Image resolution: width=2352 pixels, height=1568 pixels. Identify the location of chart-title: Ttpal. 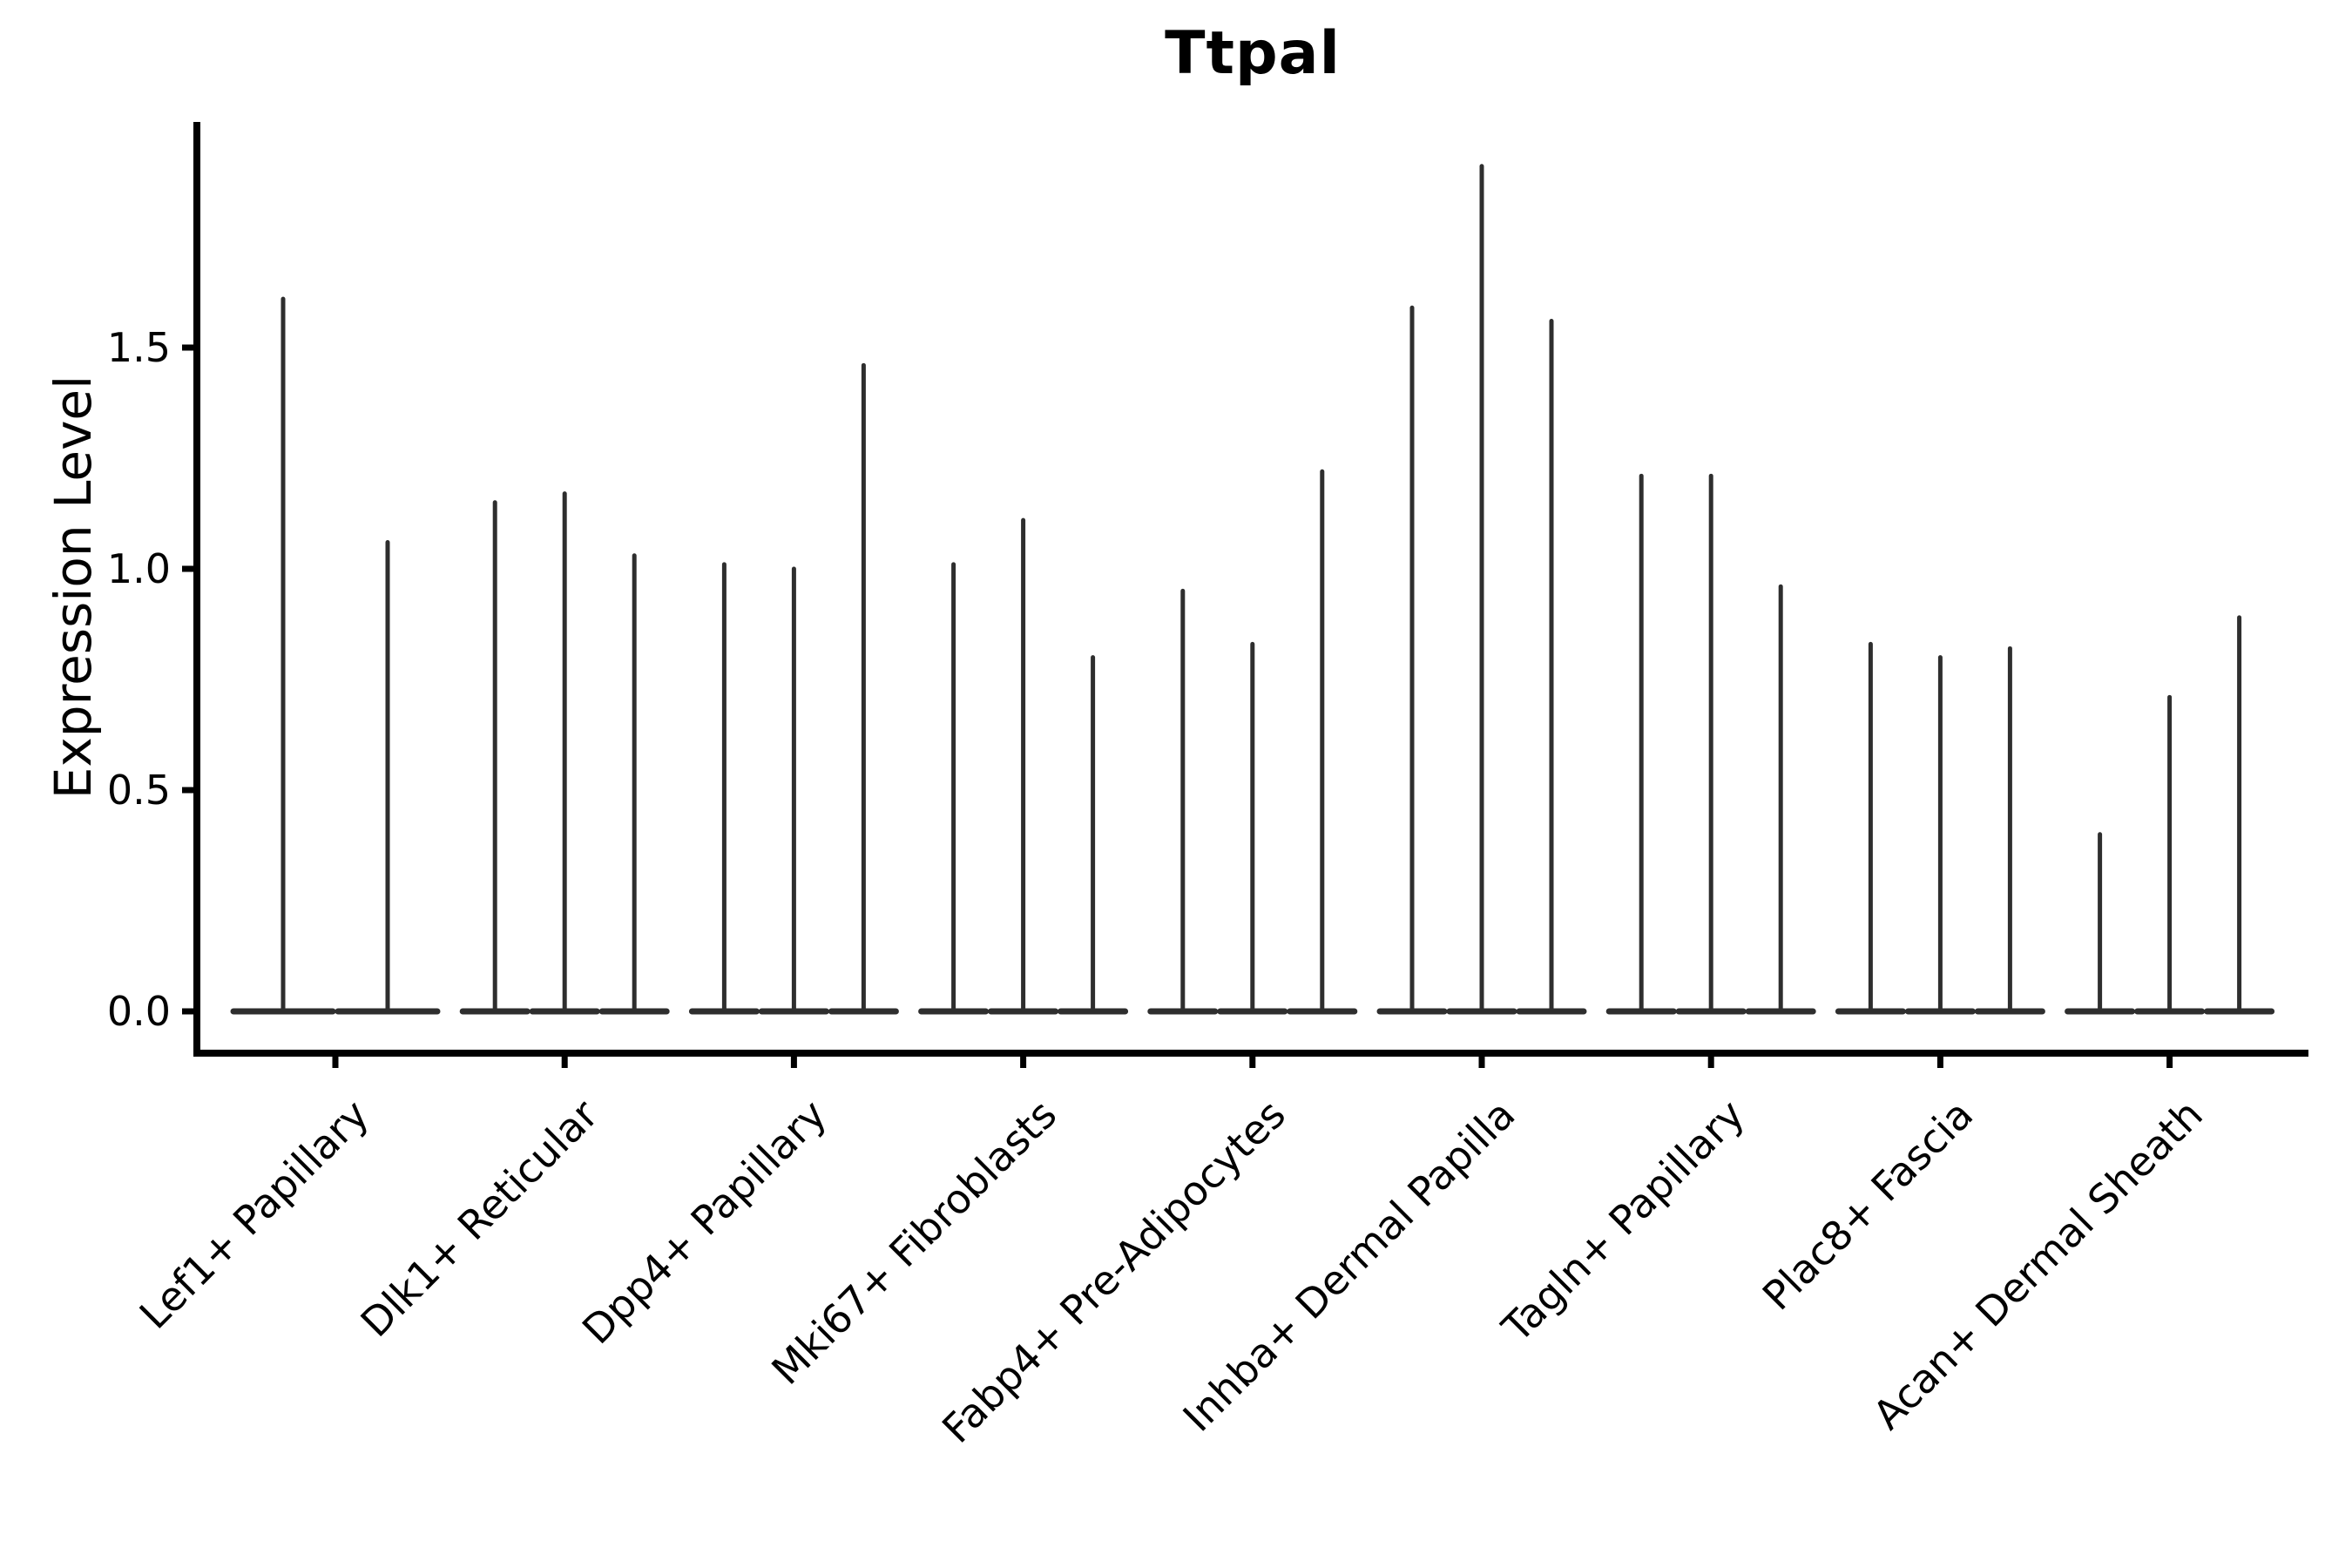
(1253, 53).